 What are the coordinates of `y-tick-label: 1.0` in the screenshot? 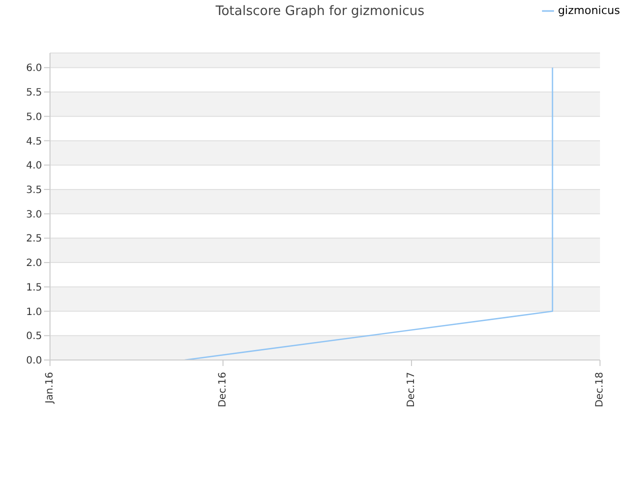 It's located at (34, 312).